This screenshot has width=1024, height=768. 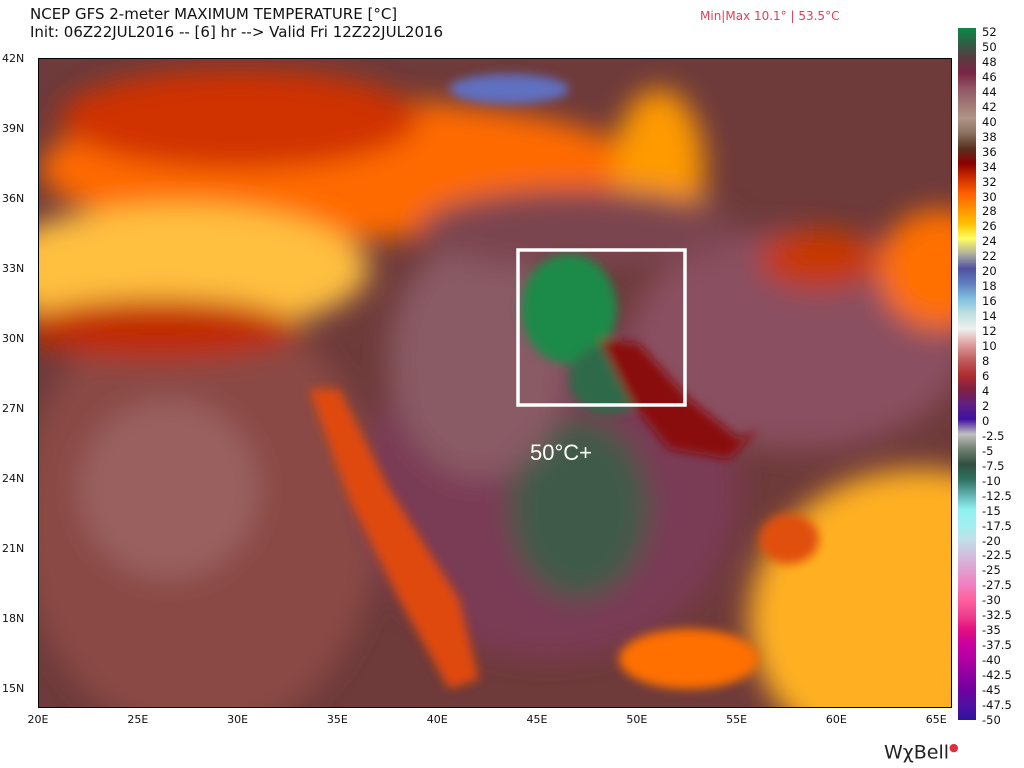 What do you see at coordinates (993, 435) in the screenshot?
I see `colorbar-label: -2.5` at bounding box center [993, 435].